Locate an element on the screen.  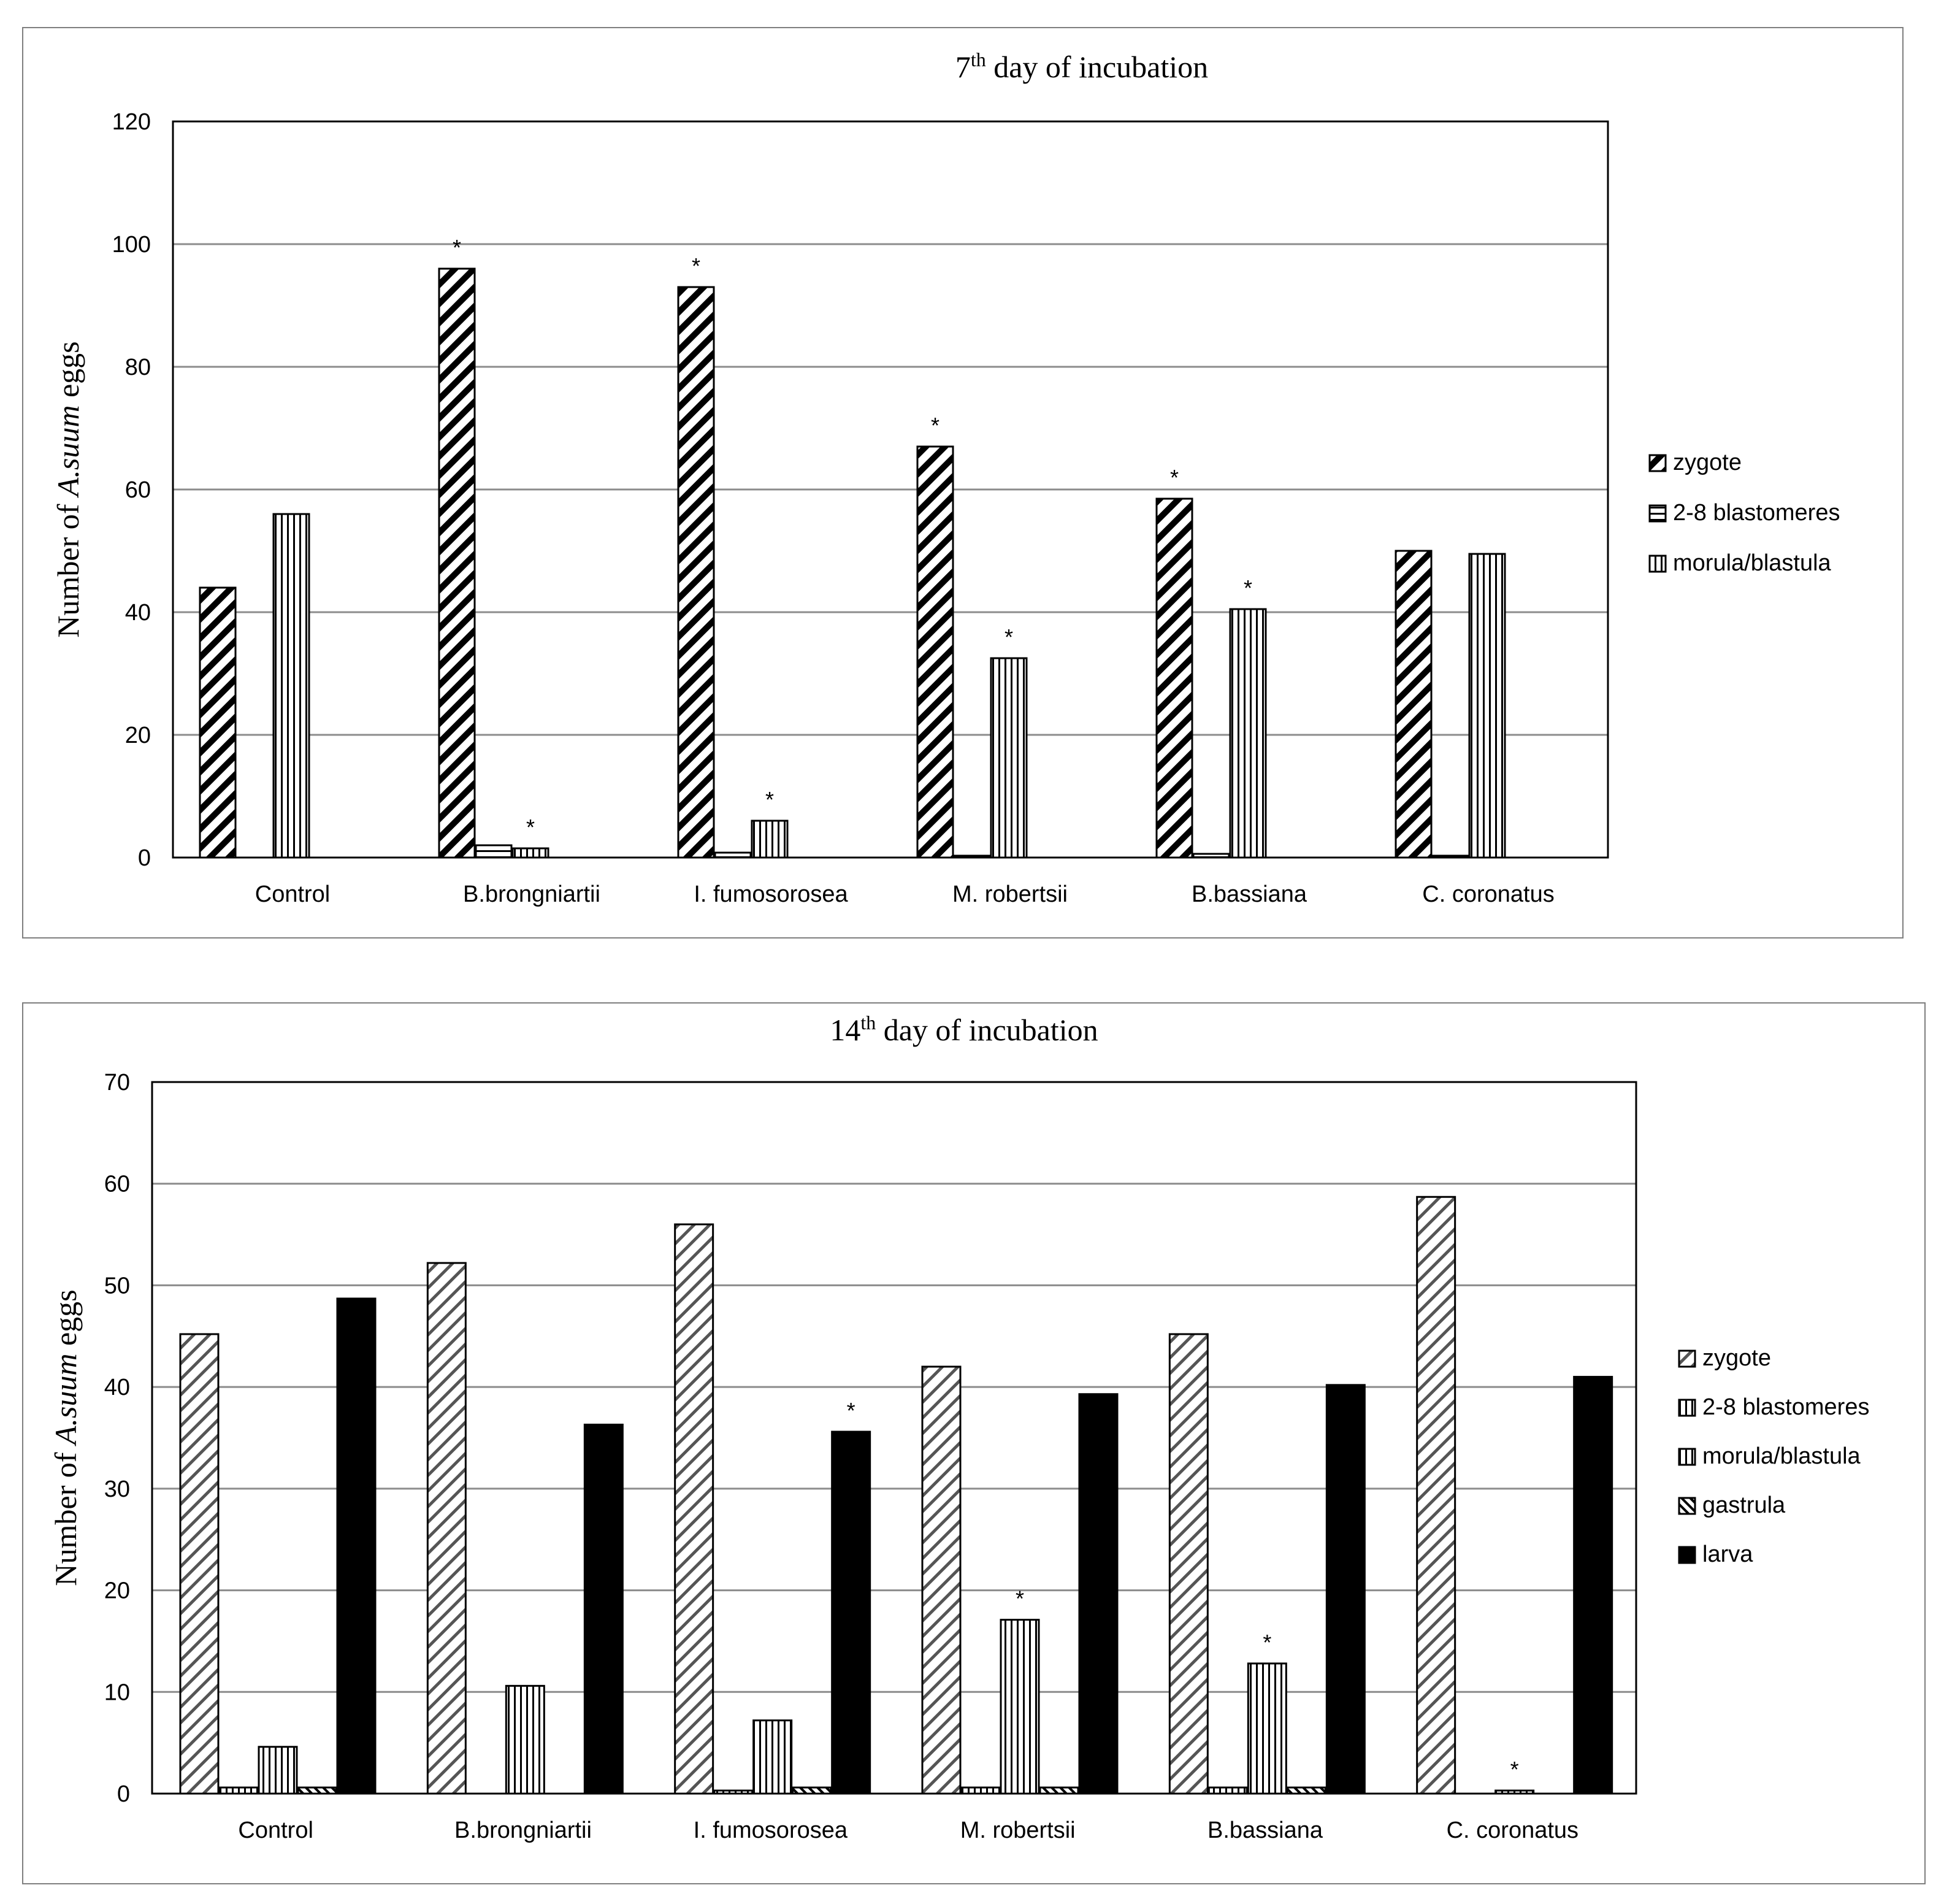
y-tick-label: 100 is located at coordinates (131, 245).